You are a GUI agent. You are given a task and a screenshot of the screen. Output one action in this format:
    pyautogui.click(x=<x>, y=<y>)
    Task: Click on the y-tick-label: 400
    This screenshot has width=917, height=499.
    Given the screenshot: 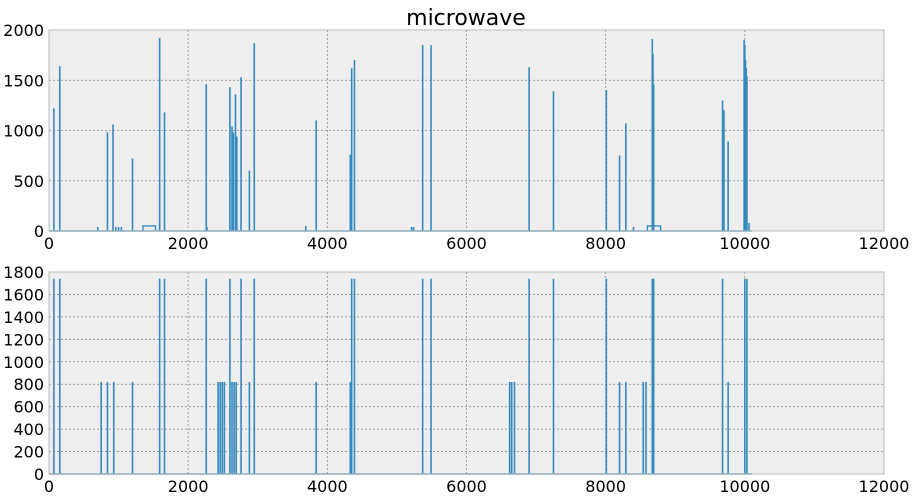 What is the action you would take?
    pyautogui.click(x=28, y=429)
    